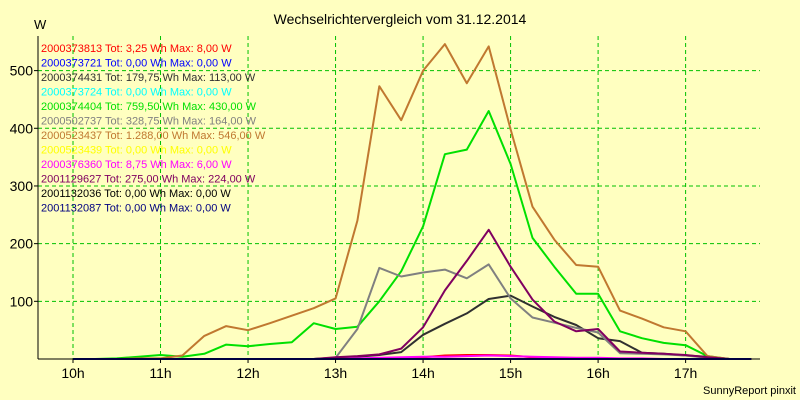 This screenshot has width=800, height=400. I want to click on x-tick-label: 15h, so click(510, 373).